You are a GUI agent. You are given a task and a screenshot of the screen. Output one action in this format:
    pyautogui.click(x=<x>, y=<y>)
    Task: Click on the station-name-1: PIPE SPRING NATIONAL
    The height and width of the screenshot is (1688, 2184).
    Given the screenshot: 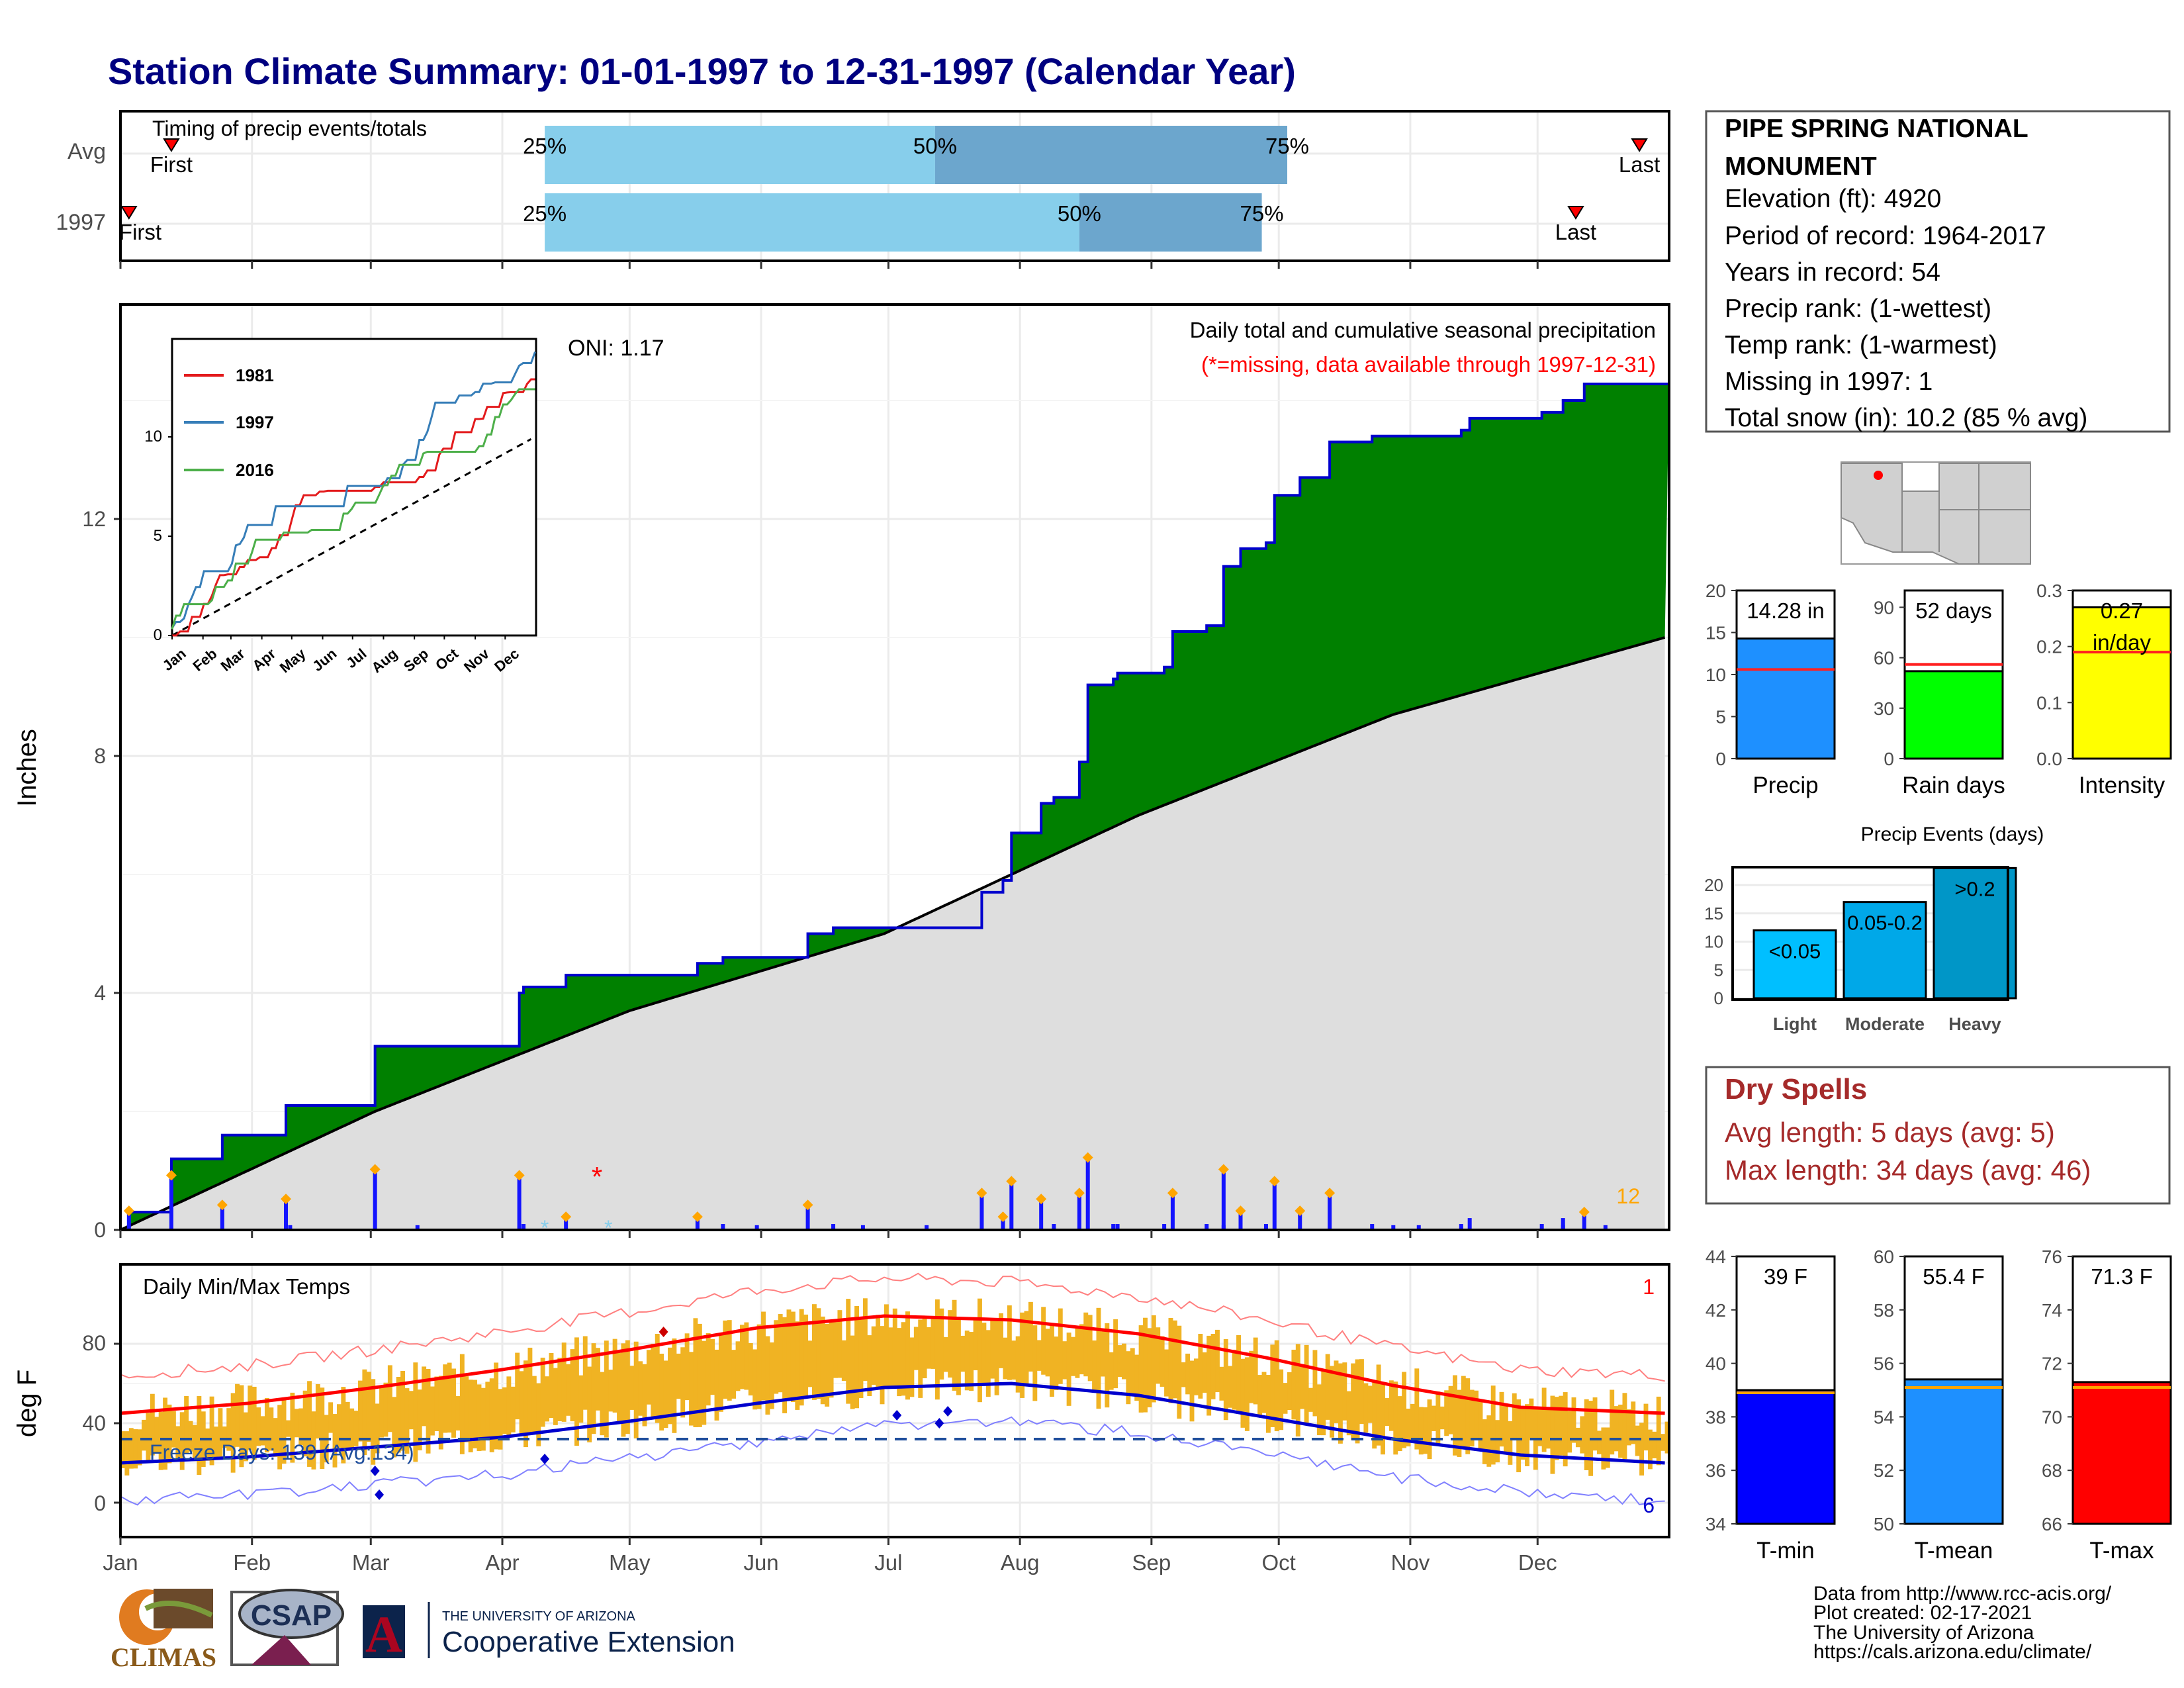 What is the action you would take?
    pyautogui.click(x=1877, y=129)
    